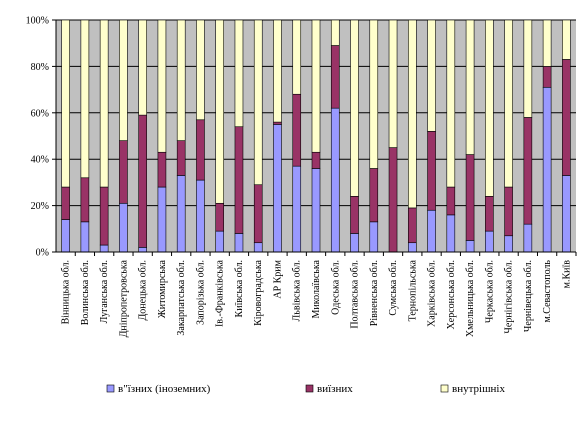  I want to click on y-tick-label: 100%, so click(37, 21).